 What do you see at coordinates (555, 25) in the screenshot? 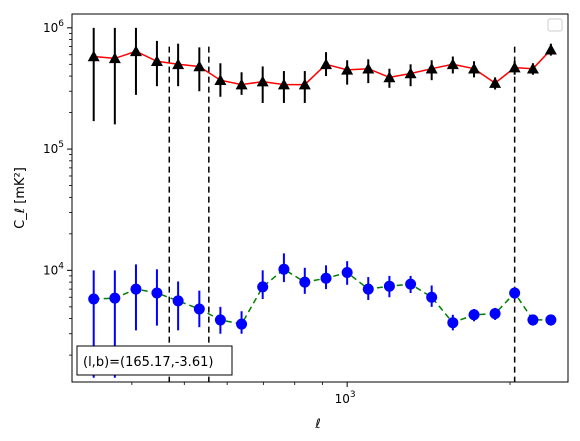
I see `legend-box` at bounding box center [555, 25].